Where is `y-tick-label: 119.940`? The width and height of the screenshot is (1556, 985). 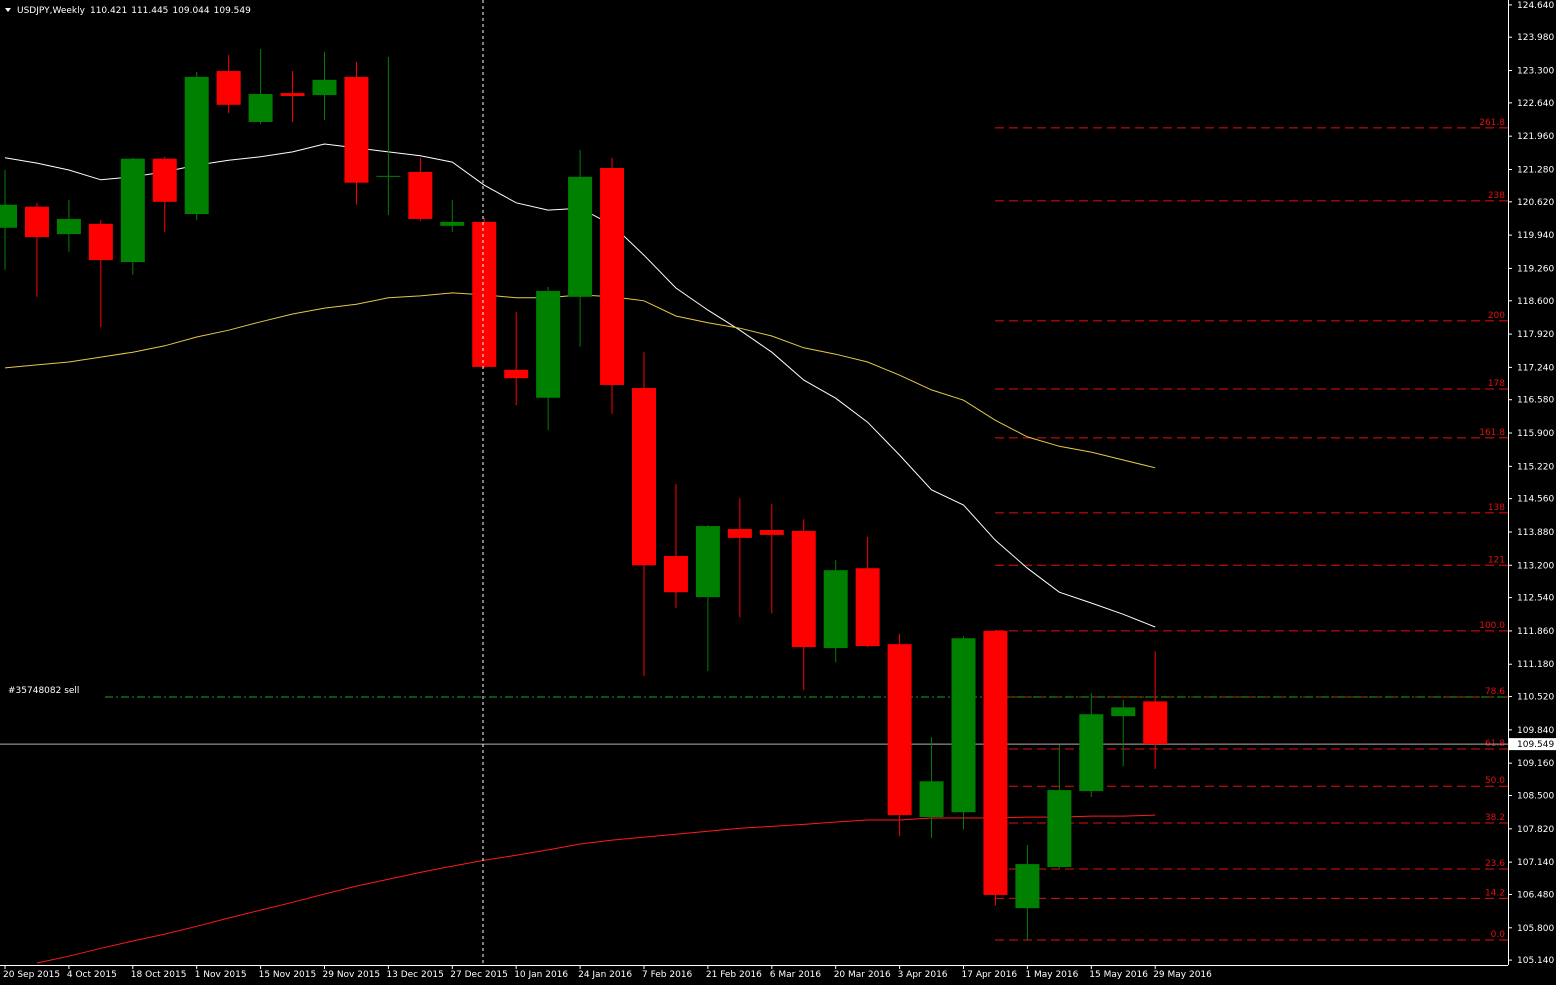 y-tick-label: 119.940 is located at coordinates (1535, 236).